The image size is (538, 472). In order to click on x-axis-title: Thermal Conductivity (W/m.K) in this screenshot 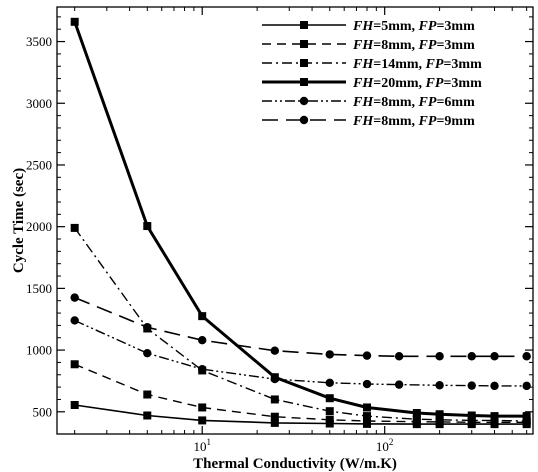, I will do `click(295, 464)`.